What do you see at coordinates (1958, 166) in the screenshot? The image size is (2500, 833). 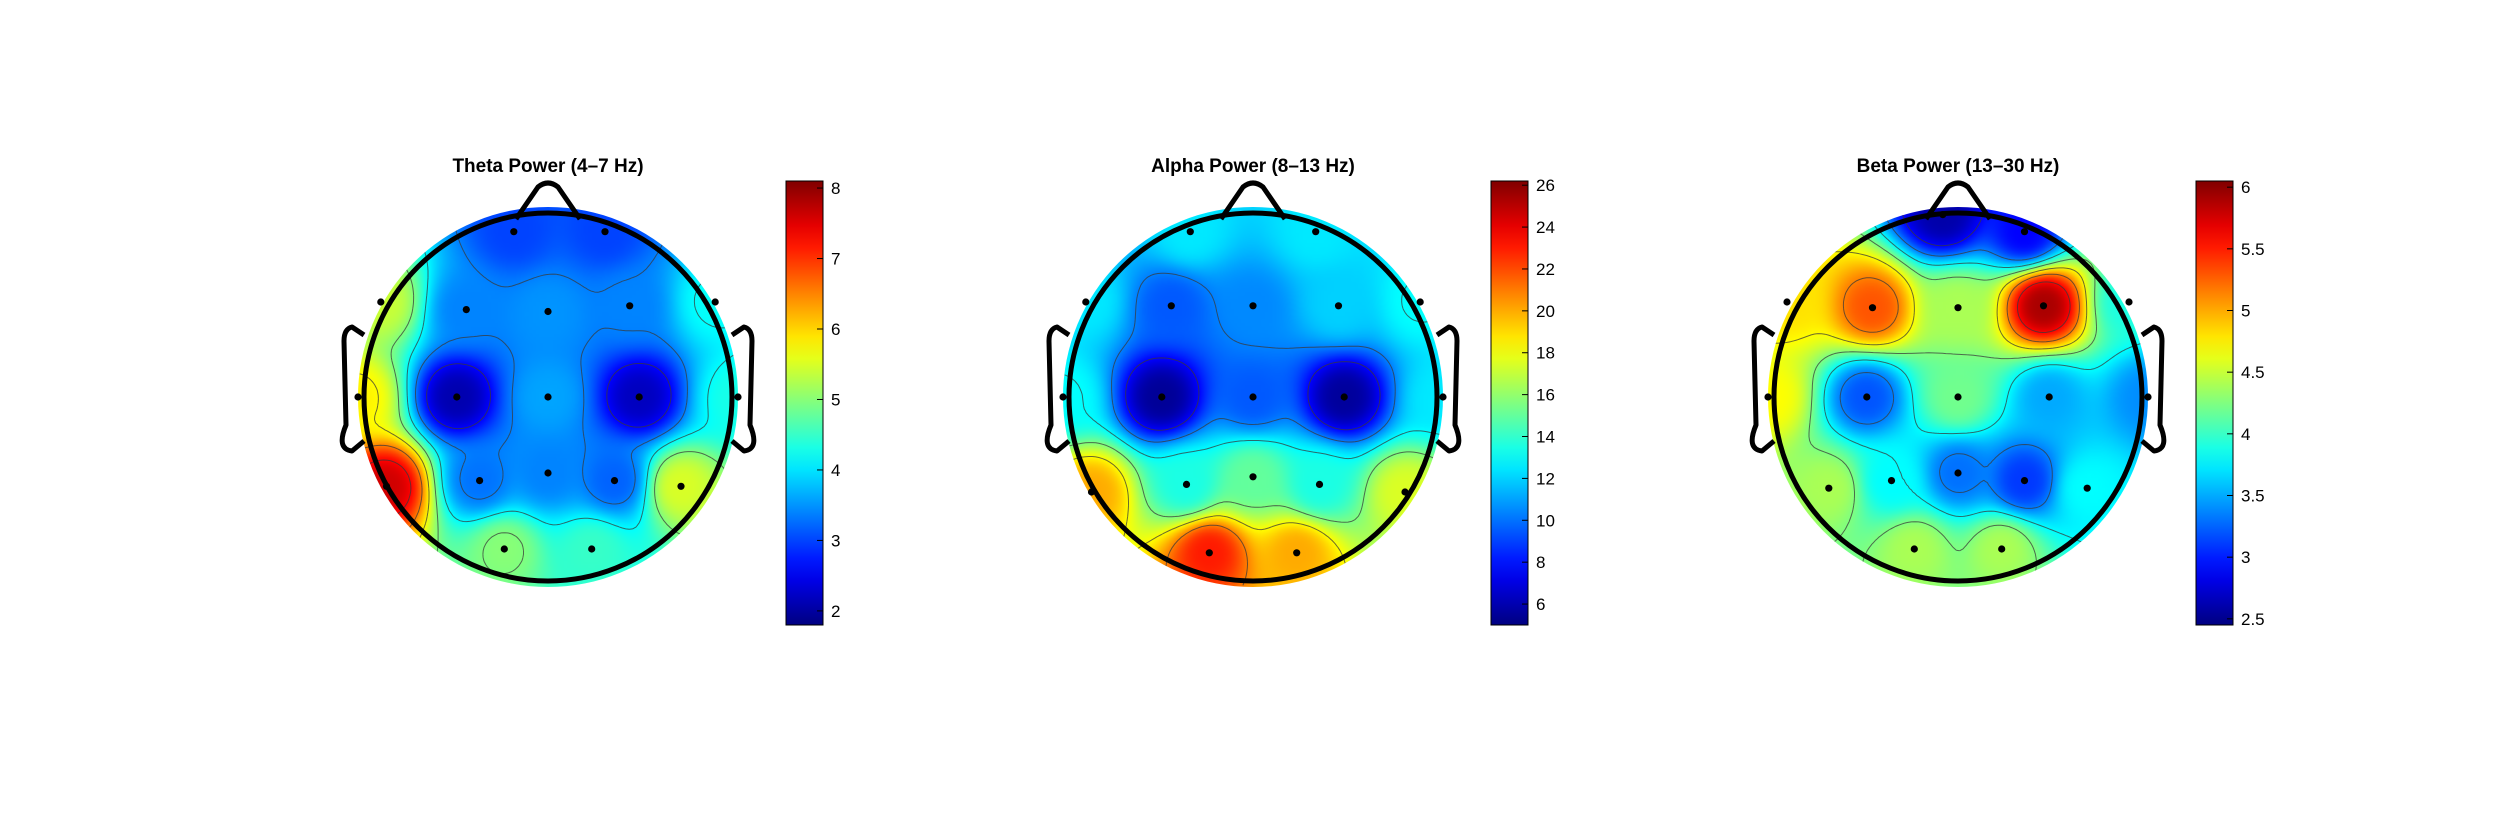 I see `panel-title: Beta Power (13–30 Hz)` at bounding box center [1958, 166].